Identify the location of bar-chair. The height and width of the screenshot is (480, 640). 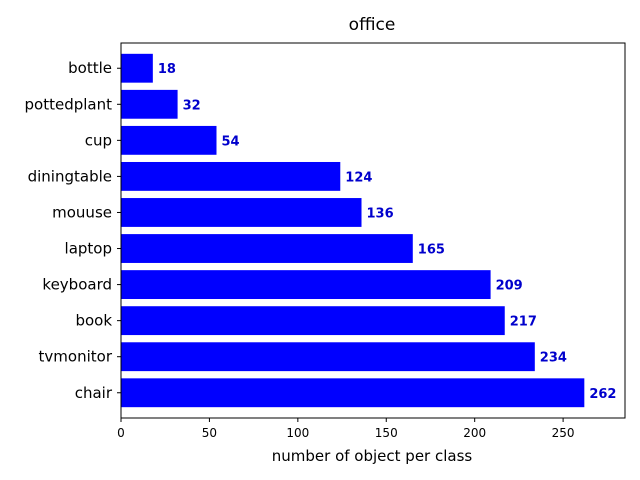
(353, 393).